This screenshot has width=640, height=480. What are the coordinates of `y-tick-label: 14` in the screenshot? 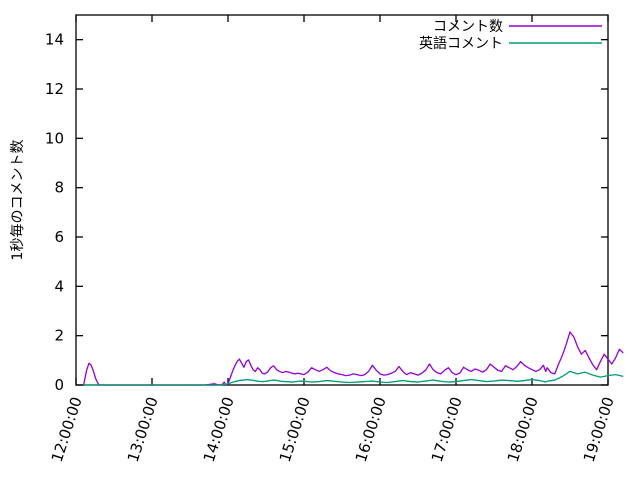 It's located at (54, 40).